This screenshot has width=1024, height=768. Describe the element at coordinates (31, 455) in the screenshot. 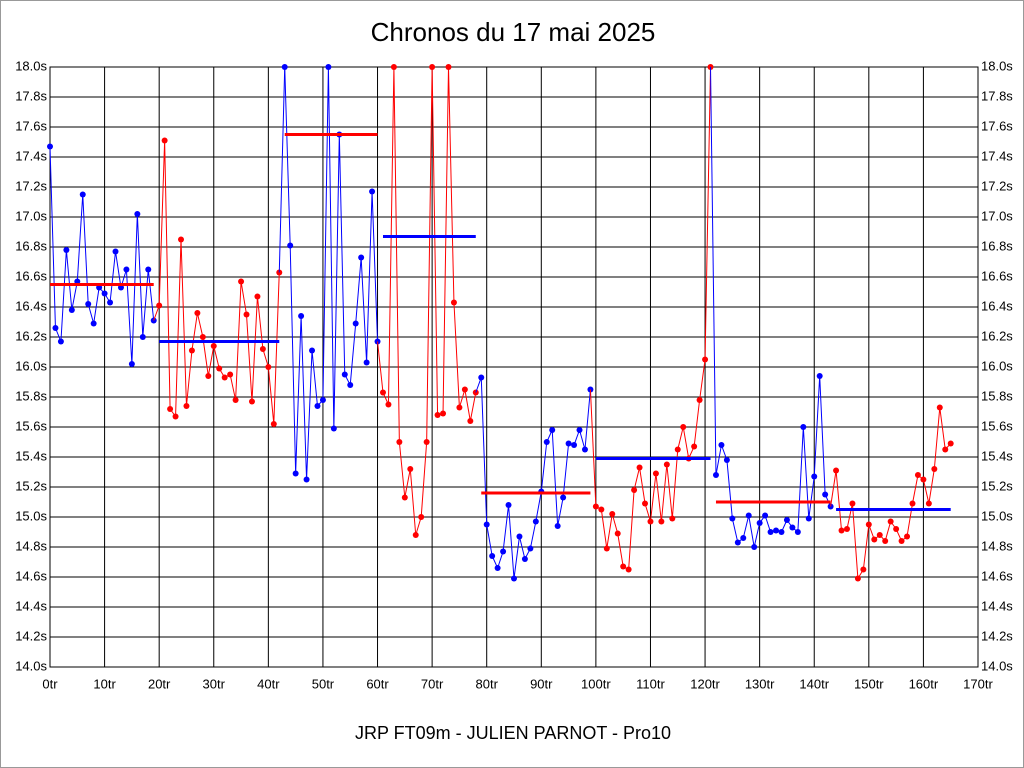

I see `y-tick-label: 15.4s` at that location.